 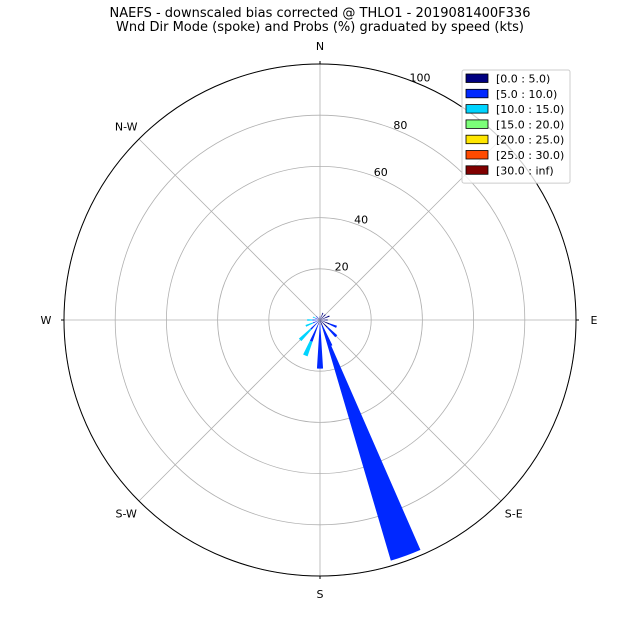 I want to click on legend-frame, so click(x=516, y=126).